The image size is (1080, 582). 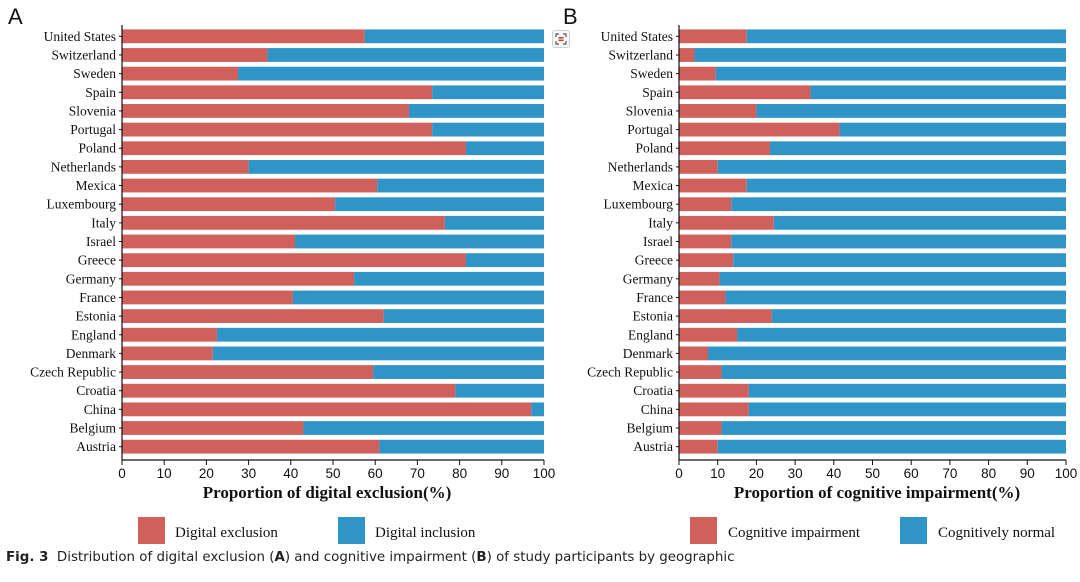 What do you see at coordinates (253, 316) in the screenshot?
I see `bar-a-digital-exclusion-estonia` at bounding box center [253, 316].